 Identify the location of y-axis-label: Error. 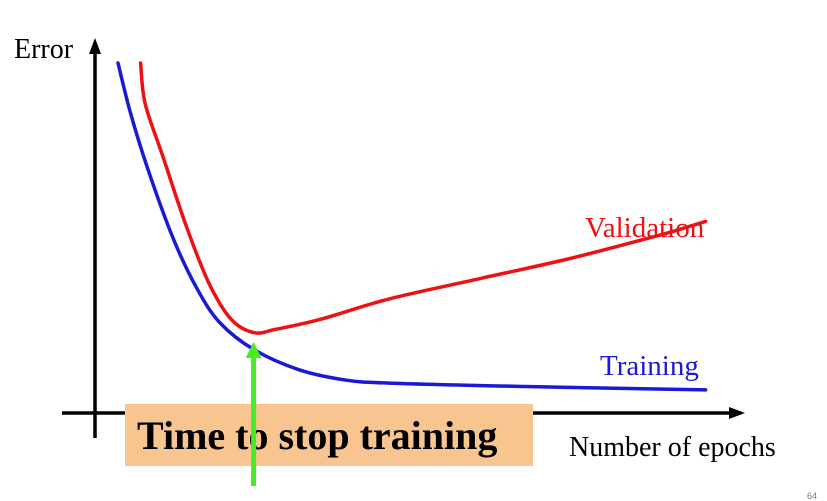
(44, 49).